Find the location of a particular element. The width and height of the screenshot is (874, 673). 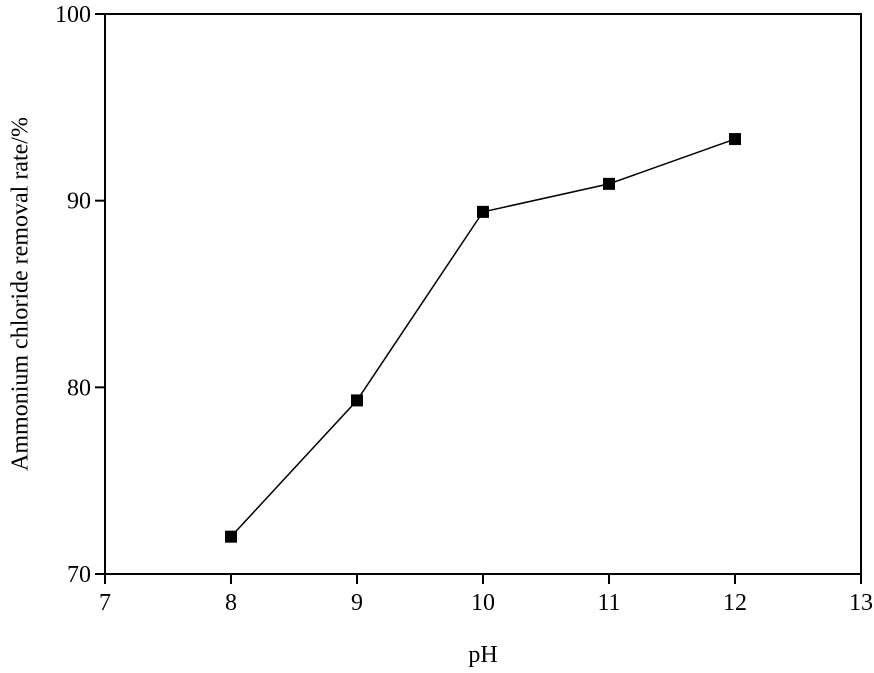

y-tick-label: 70 is located at coordinates (79, 575).